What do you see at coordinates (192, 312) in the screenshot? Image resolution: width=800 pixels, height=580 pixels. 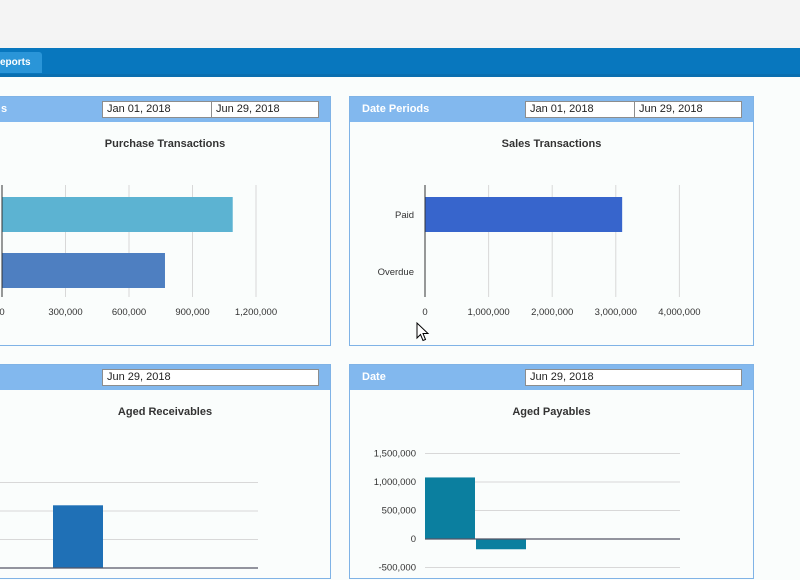 I see `x-tick-label: 900,000` at bounding box center [192, 312].